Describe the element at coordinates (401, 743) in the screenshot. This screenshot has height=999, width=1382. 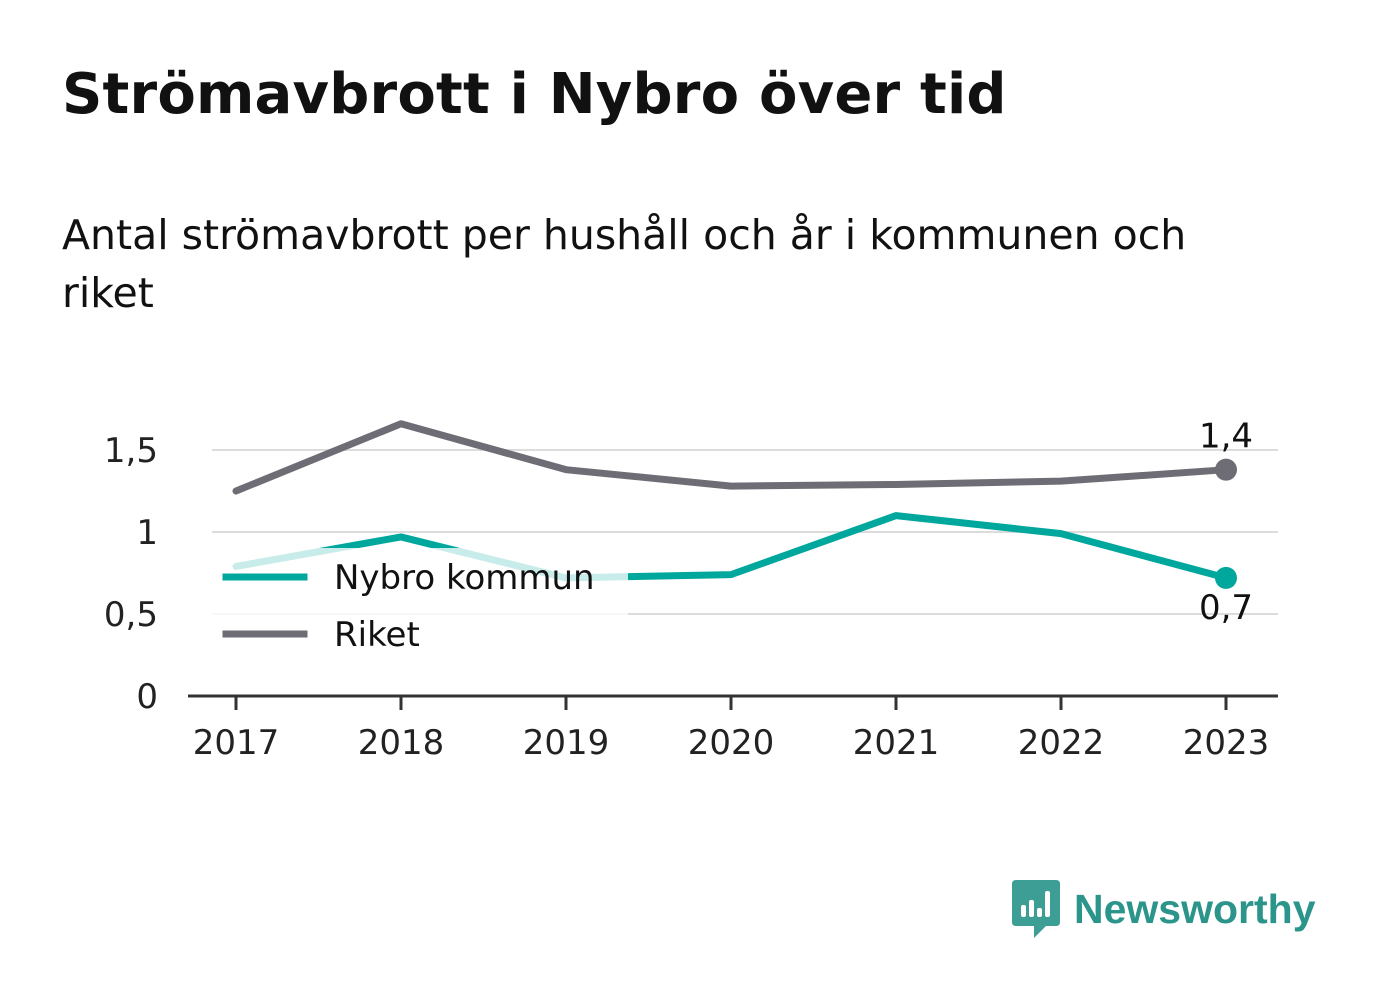
I see `x-tick-label: 2018` at that location.